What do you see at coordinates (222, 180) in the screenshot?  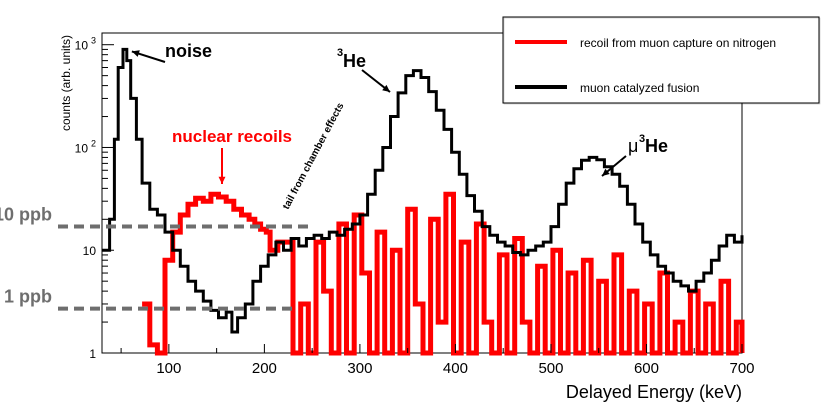 I see `annotation-nuclear-recoils-arrow-head` at bounding box center [222, 180].